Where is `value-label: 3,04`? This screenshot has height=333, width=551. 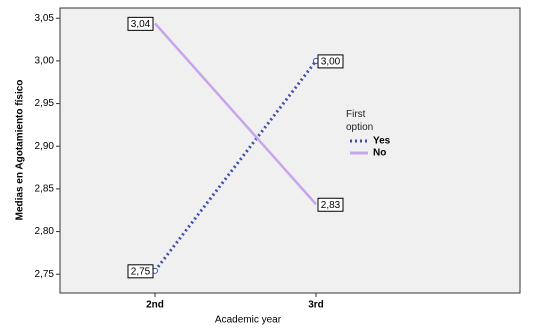
value-label: 3,04 is located at coordinates (141, 24).